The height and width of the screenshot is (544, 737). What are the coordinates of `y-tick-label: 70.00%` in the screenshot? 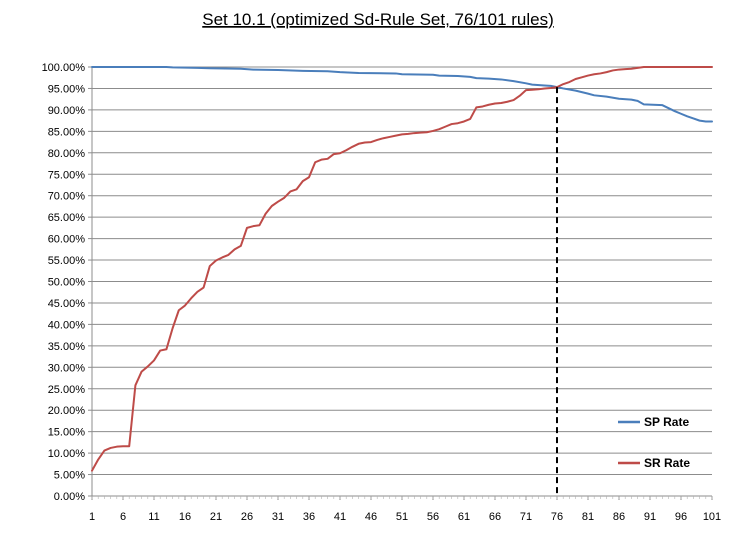 It's located at (67, 197).